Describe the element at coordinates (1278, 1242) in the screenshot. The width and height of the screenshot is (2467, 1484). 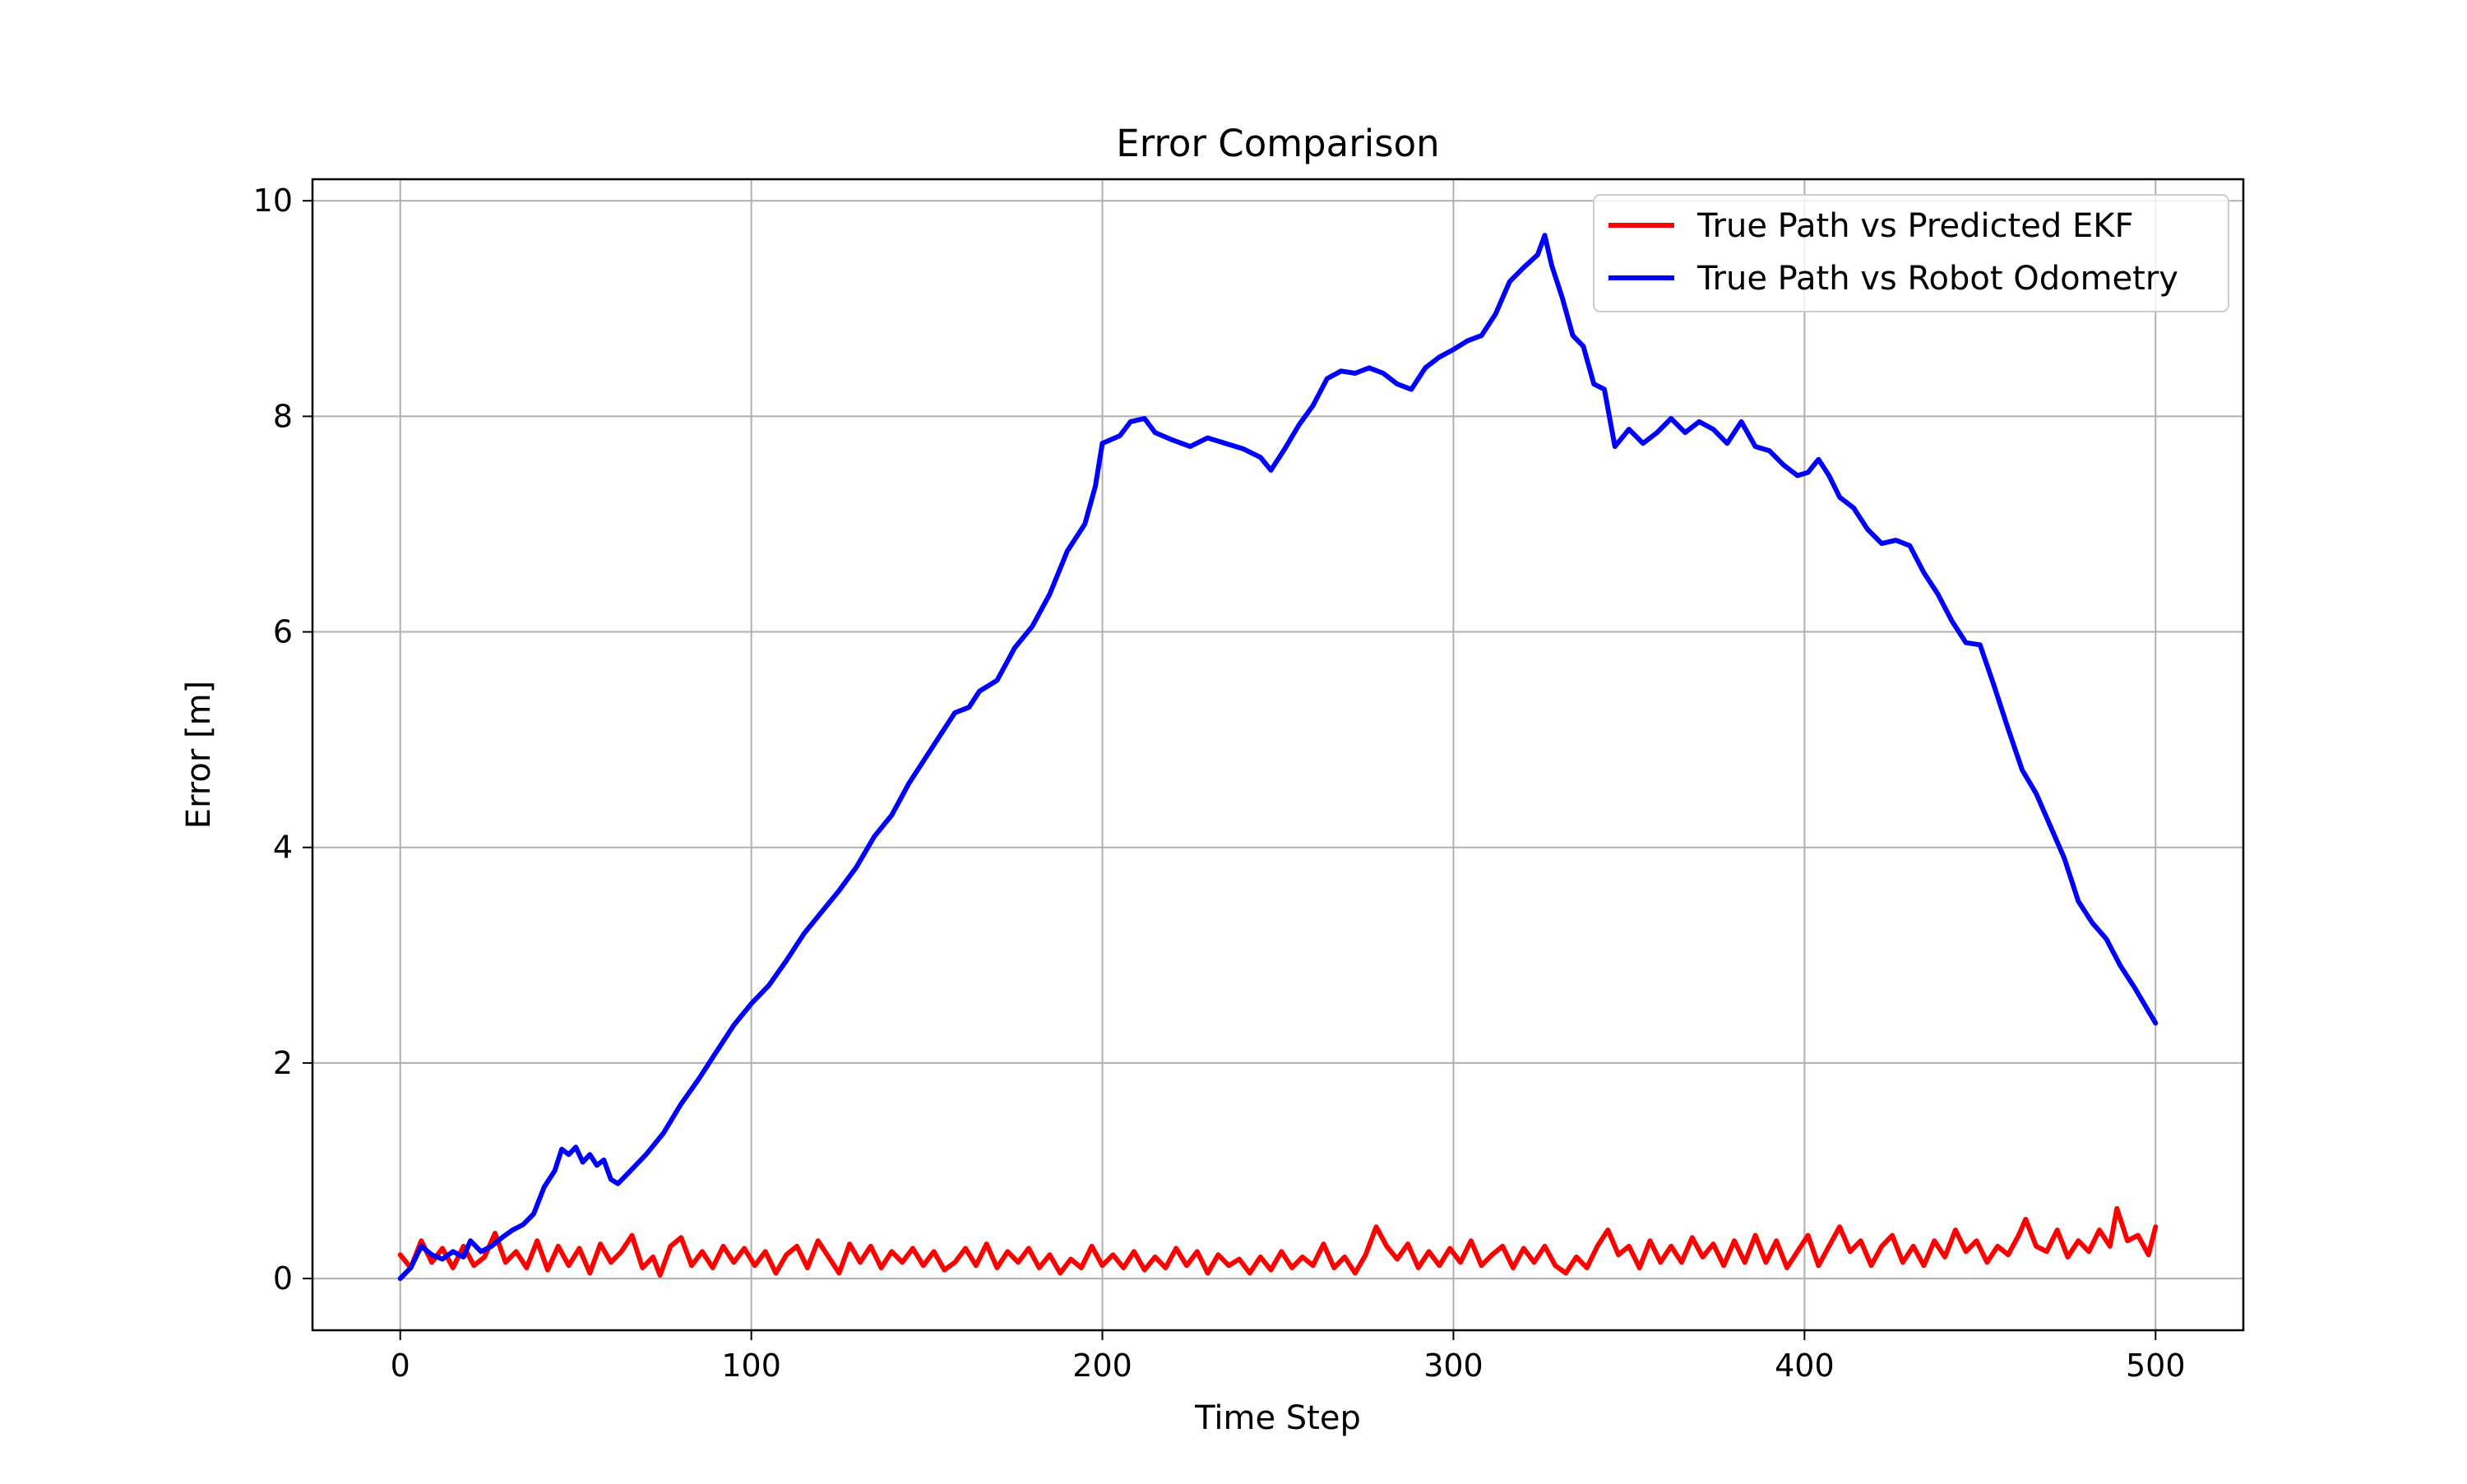
I see `series-line-ekf-error` at that location.